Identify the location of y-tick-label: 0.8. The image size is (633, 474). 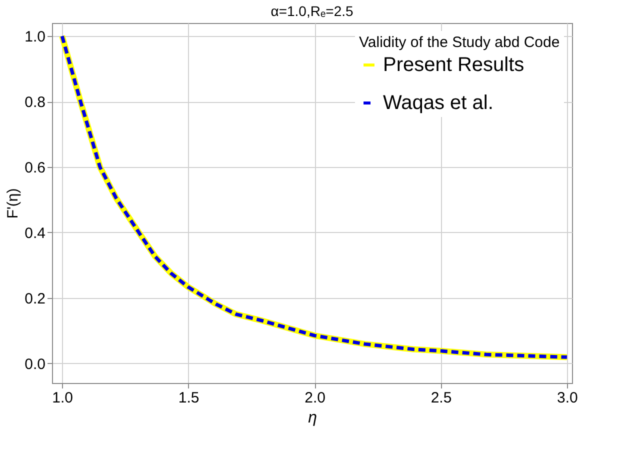
(35, 103).